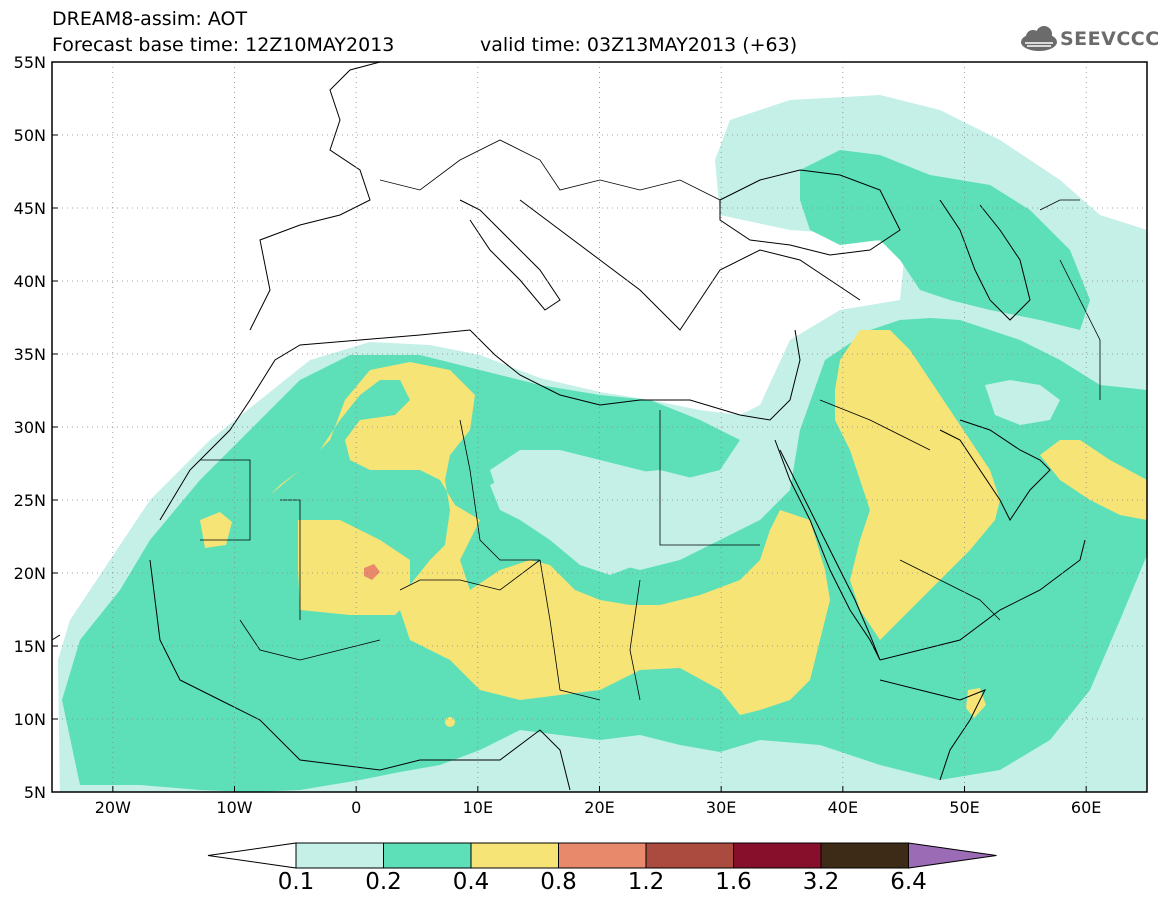  What do you see at coordinates (630, 522) in the screenshot?
I see `aot-0.1-patch-libya` at bounding box center [630, 522].